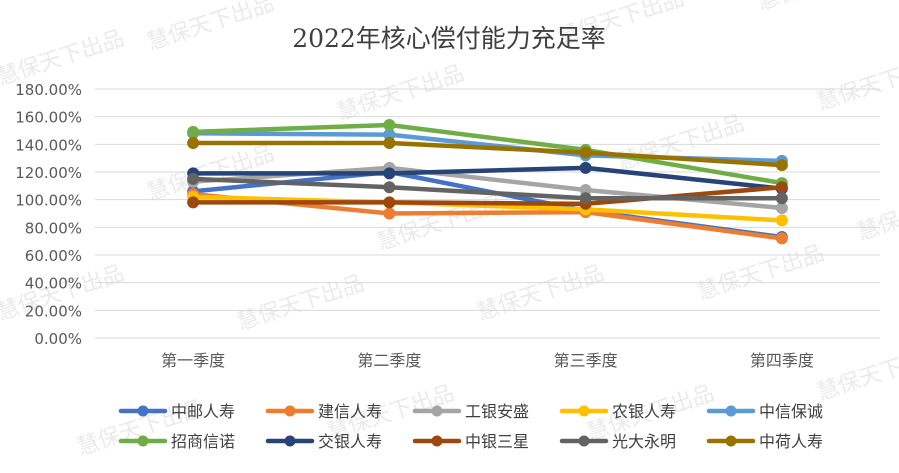 This screenshot has height=473, width=899. Describe the element at coordinates (791, 411) in the screenshot. I see `legend-label: 中信保诚` at that location.